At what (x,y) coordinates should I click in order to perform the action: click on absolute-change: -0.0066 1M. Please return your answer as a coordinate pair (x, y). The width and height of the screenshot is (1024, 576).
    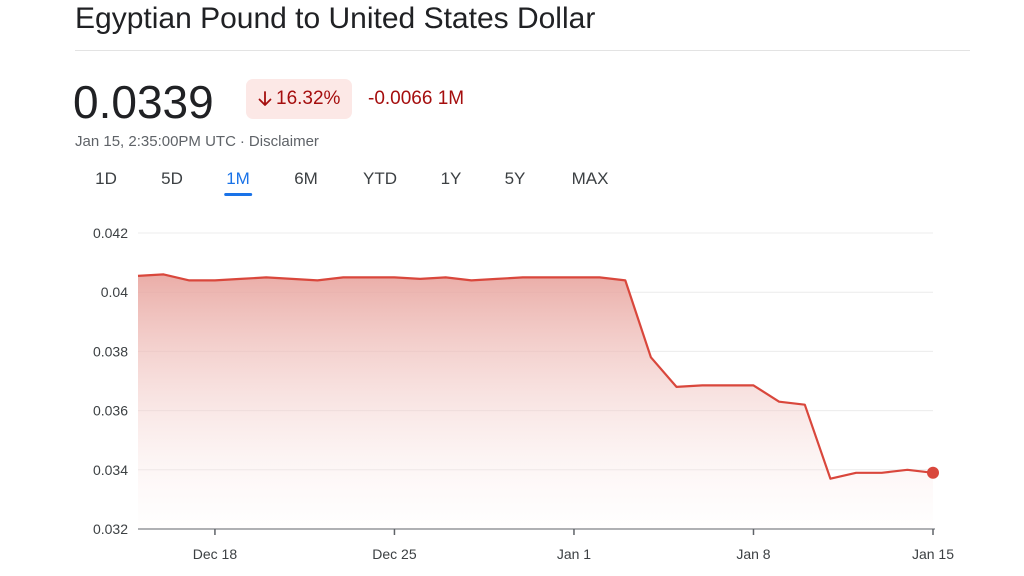
    Looking at the image, I should click on (416, 98).